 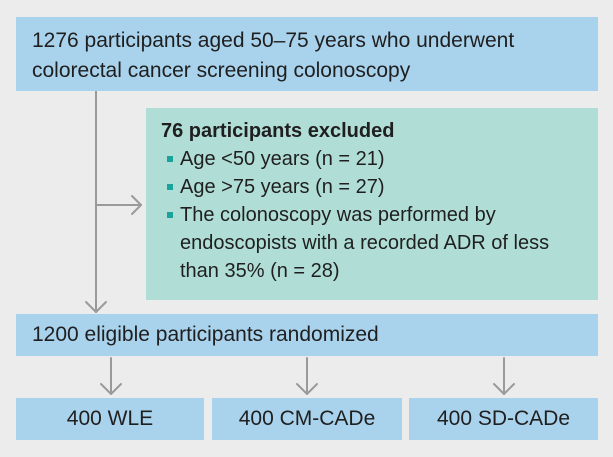 I want to click on arm-3-arrowhead, so click(x=504, y=389).